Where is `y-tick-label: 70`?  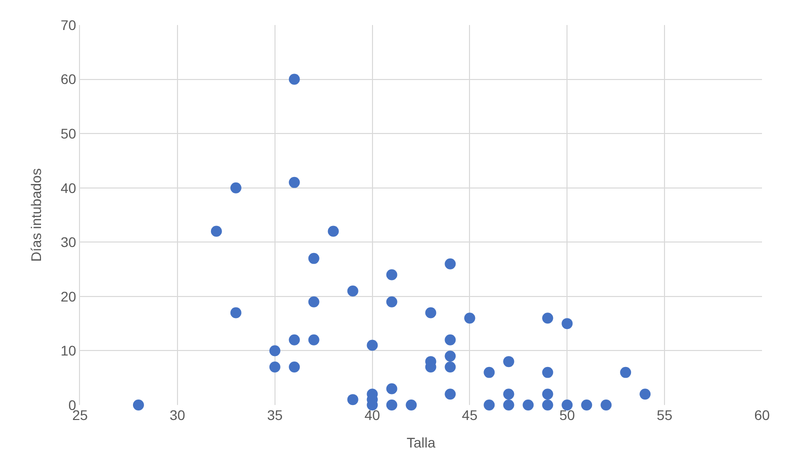
y-tick-label: 70 is located at coordinates (68, 24).